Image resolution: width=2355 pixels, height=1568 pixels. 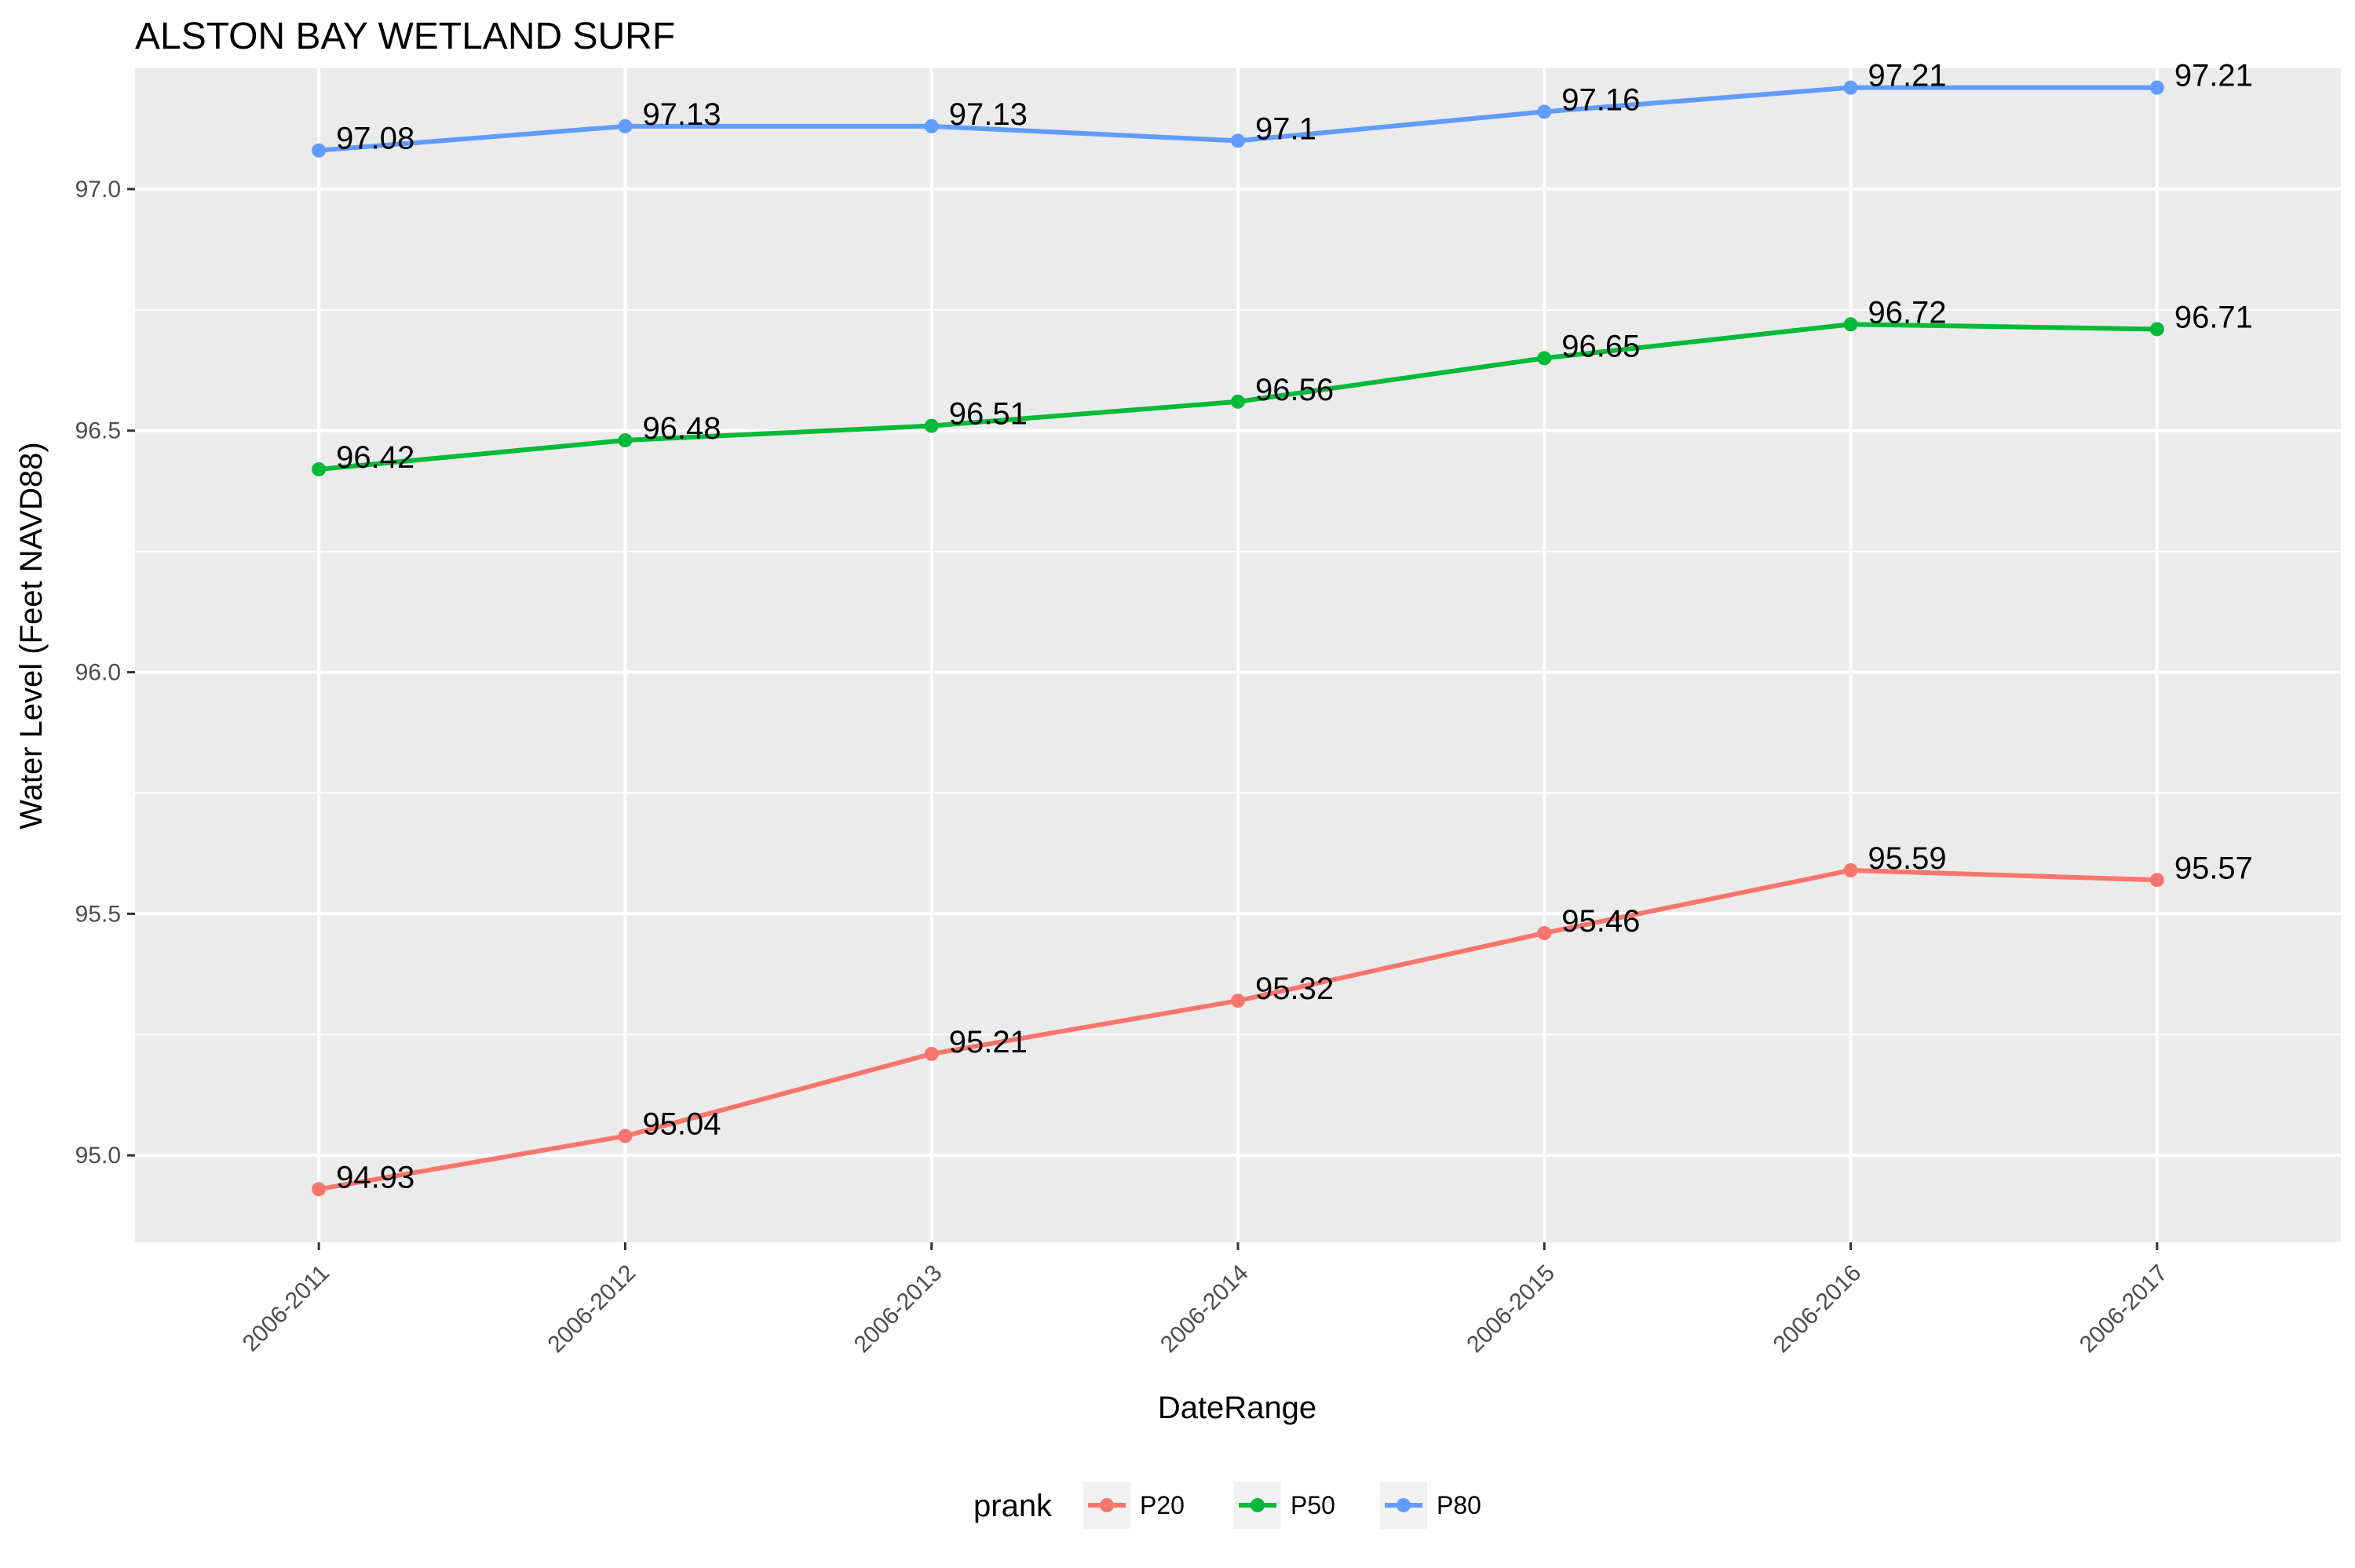 I want to click on x-axis-title: DateRange, so click(x=1237, y=1408).